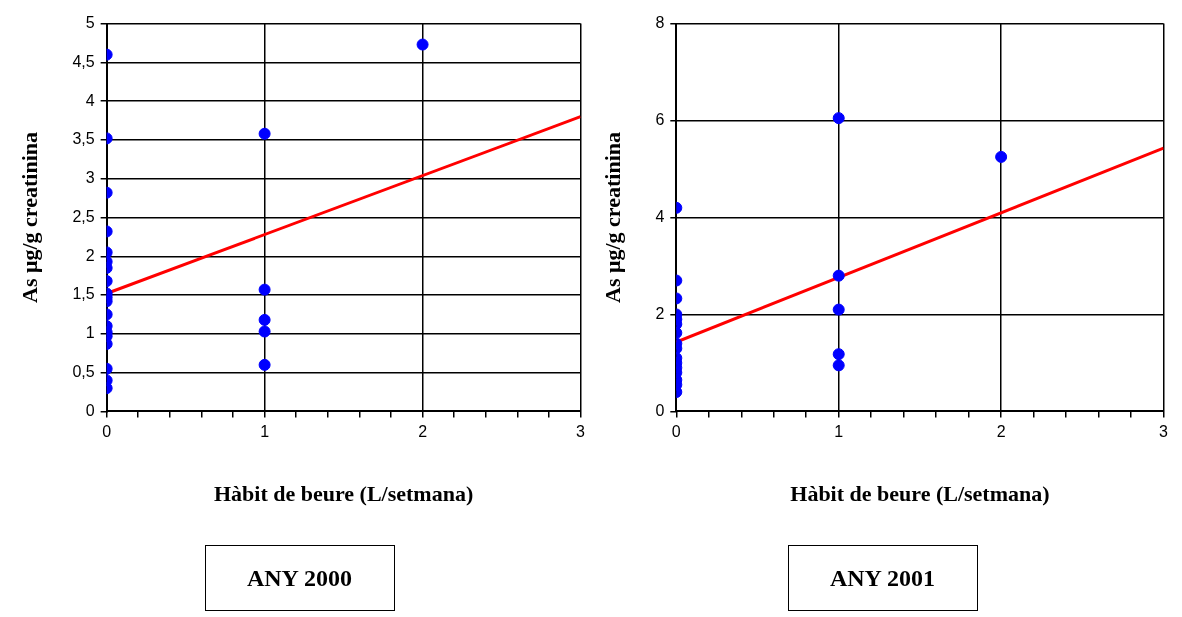 The image size is (1182, 617). Describe the element at coordinates (90, 178) in the screenshot. I see `y-tick-label: 3` at that location.